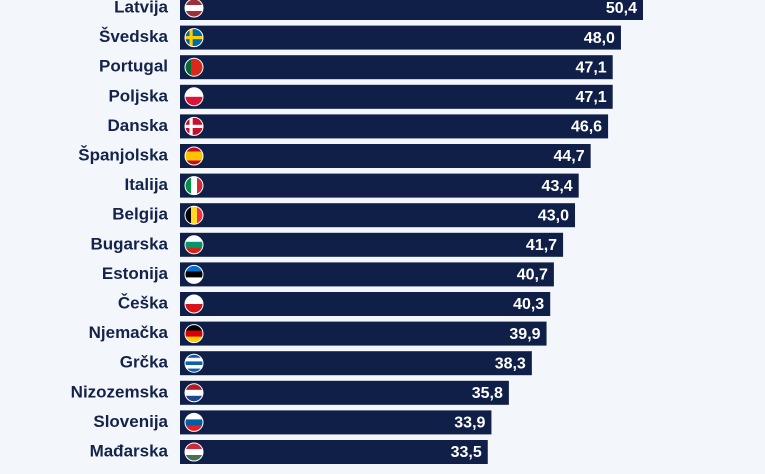 Image resolution: width=765 pixels, height=474 pixels. What do you see at coordinates (138, 95) in the screenshot?
I see `category-label: Poljska` at bounding box center [138, 95].